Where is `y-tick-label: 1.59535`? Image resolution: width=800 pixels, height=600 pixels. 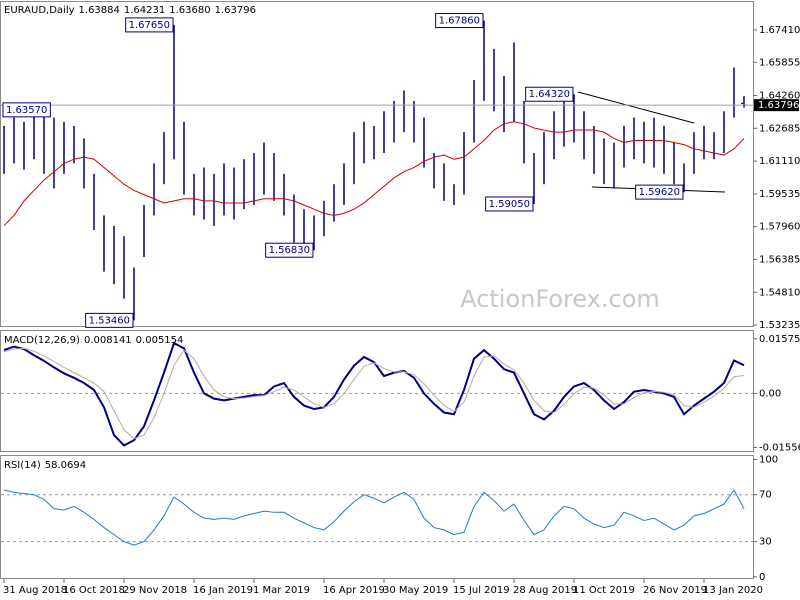
y-tick-label: 1.59535 is located at coordinates (779, 194).